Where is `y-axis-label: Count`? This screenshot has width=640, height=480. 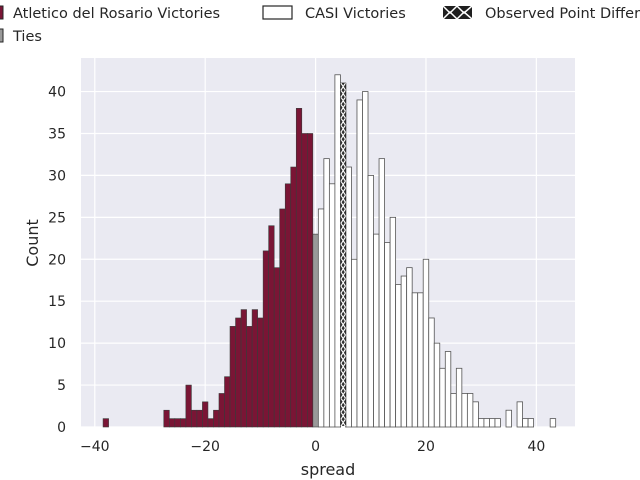 y-axis-label: Count is located at coordinates (32, 243).